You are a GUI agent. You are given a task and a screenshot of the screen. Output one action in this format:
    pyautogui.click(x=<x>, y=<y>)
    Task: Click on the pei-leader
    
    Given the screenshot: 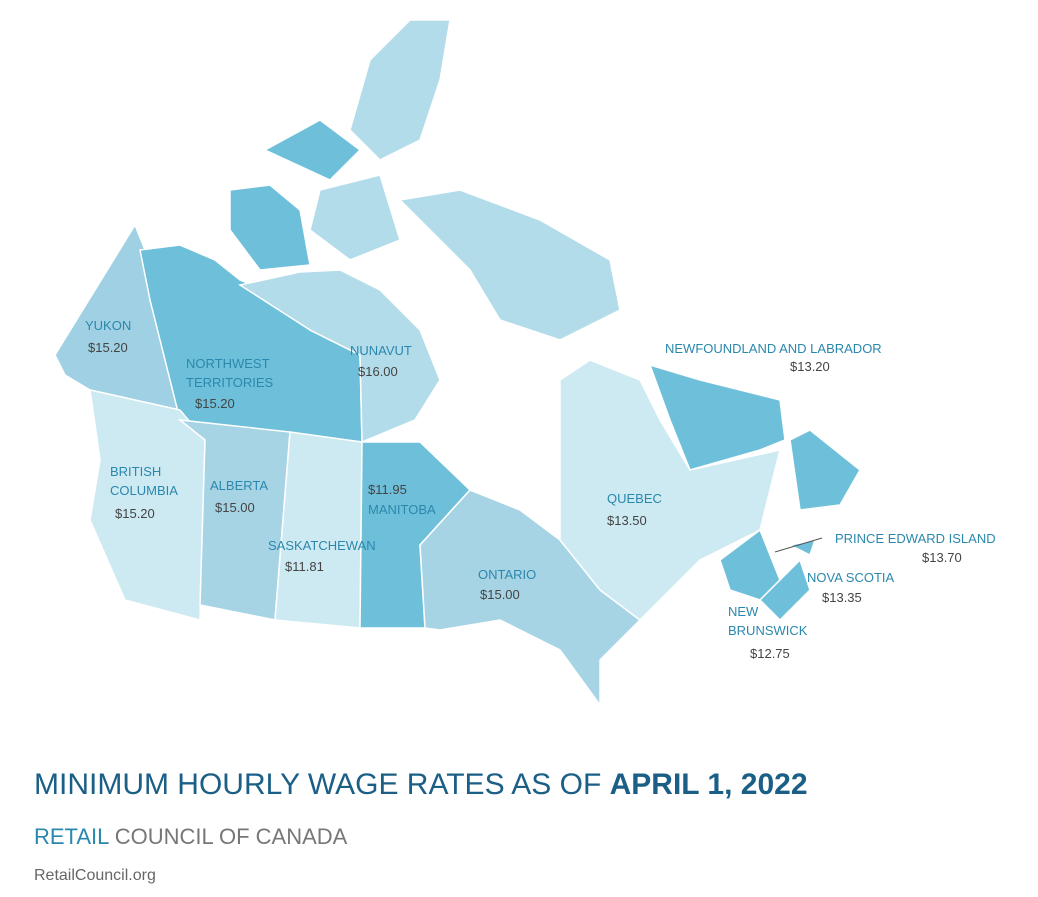 What is the action you would take?
    pyautogui.click(x=798, y=545)
    